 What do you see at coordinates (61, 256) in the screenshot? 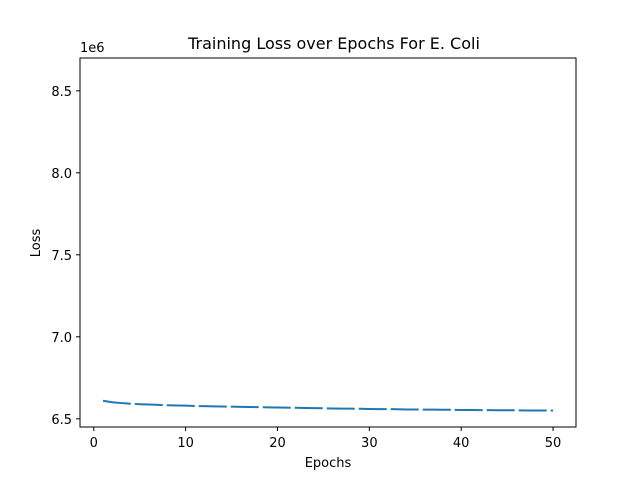
I see `y-tick-label: 7.5` at bounding box center [61, 256].